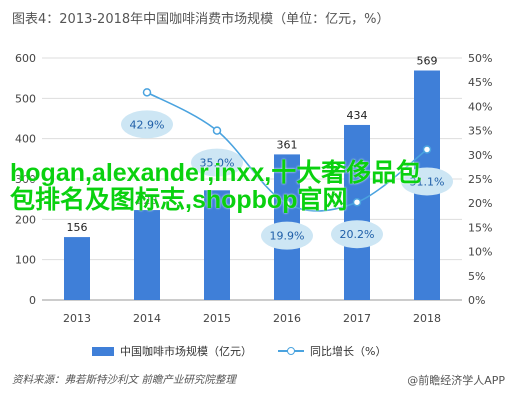 This screenshot has height=401, width=517. I want to click on growth-value-label: 19.9%, so click(287, 236).